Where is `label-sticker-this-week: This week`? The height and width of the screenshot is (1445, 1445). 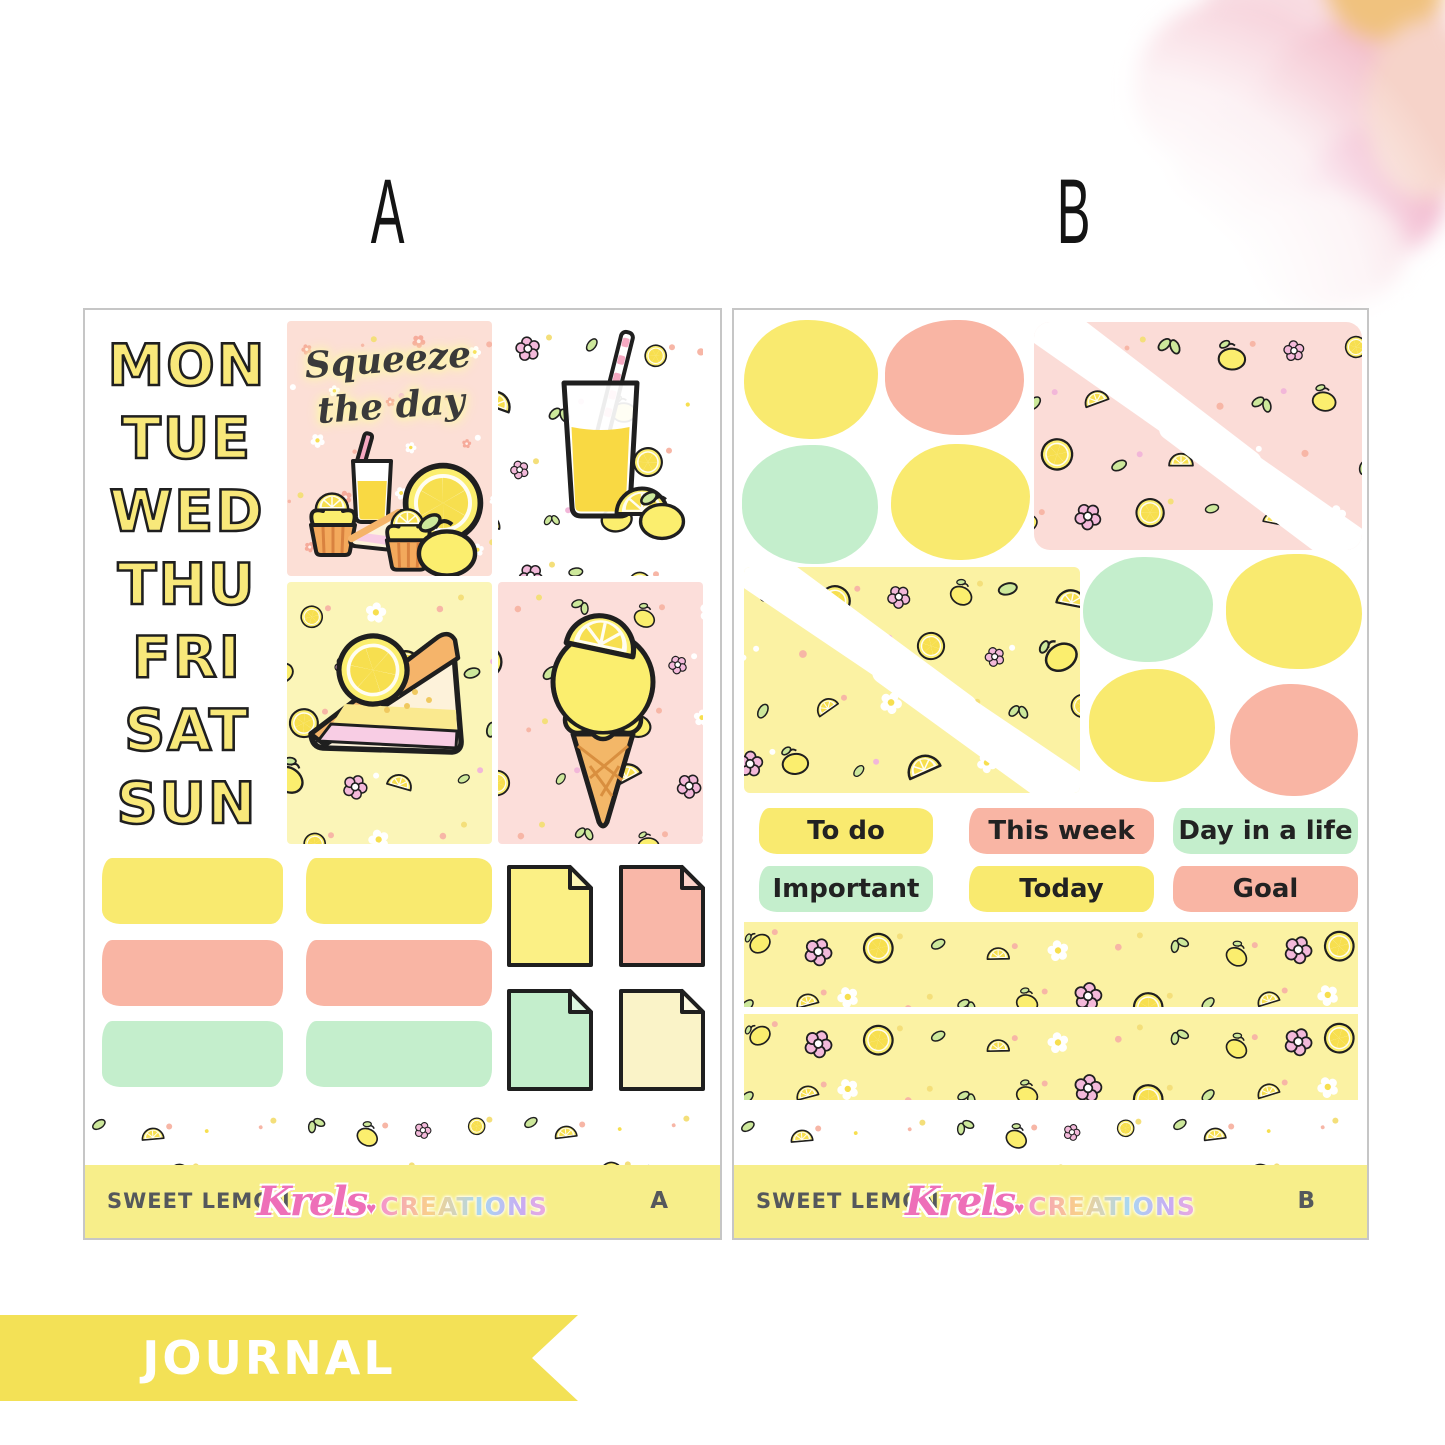
label-sticker-this-week: This week is located at coordinates (1061, 831).